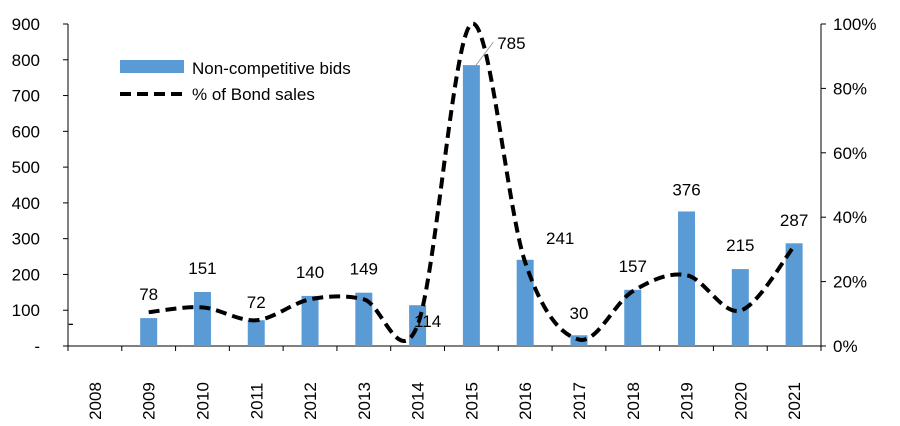  Describe the element at coordinates (686, 189) in the screenshot. I see `bar-data-label: 376` at that location.